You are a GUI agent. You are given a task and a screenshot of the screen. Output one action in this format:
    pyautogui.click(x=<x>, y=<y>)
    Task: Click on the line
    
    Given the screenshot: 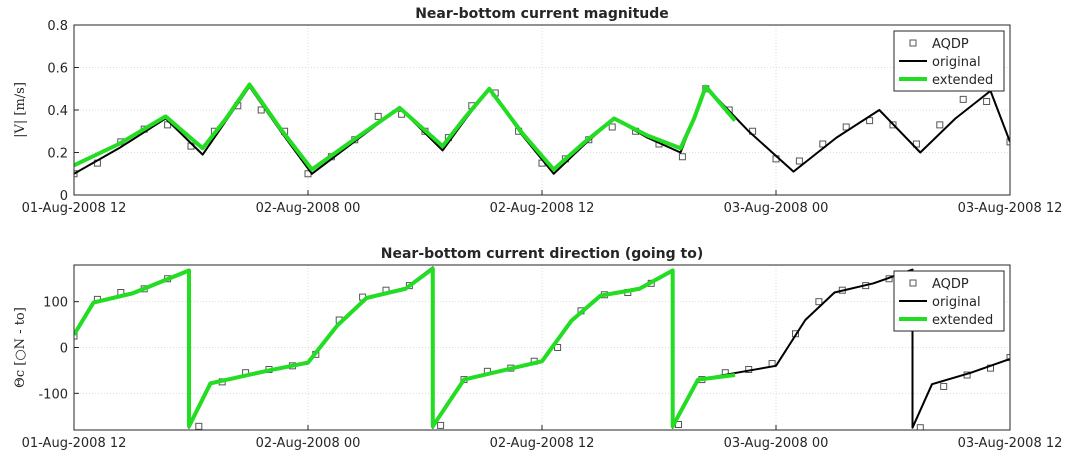 What is the action you would take?
    pyautogui.click(x=405, y=127)
    